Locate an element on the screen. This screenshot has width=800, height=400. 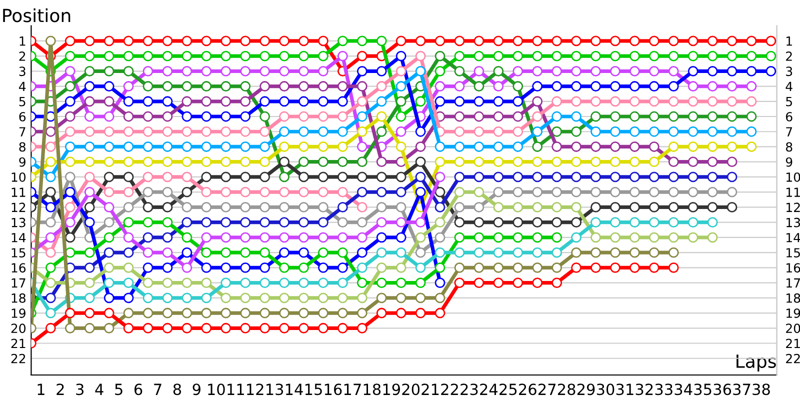
x-tick-label: 36 is located at coordinates (723, 390).